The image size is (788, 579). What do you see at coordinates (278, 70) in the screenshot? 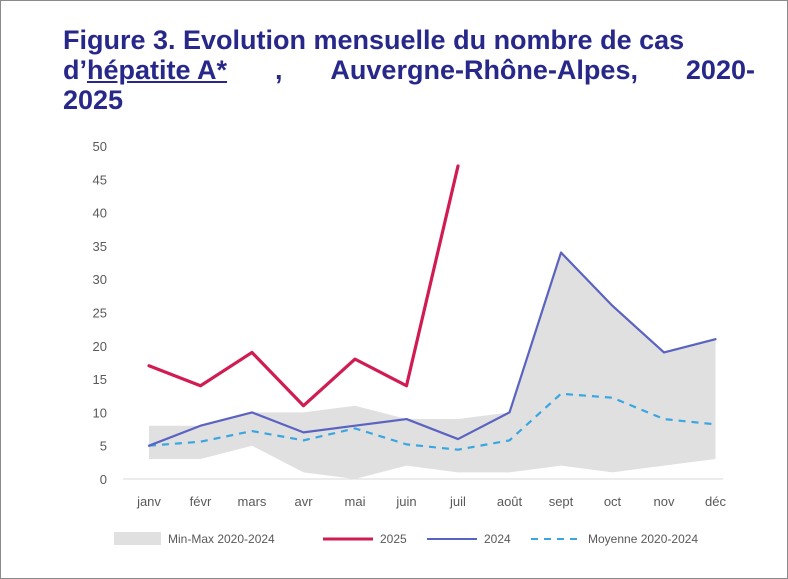
I see `title-comma: ,` at bounding box center [278, 70].